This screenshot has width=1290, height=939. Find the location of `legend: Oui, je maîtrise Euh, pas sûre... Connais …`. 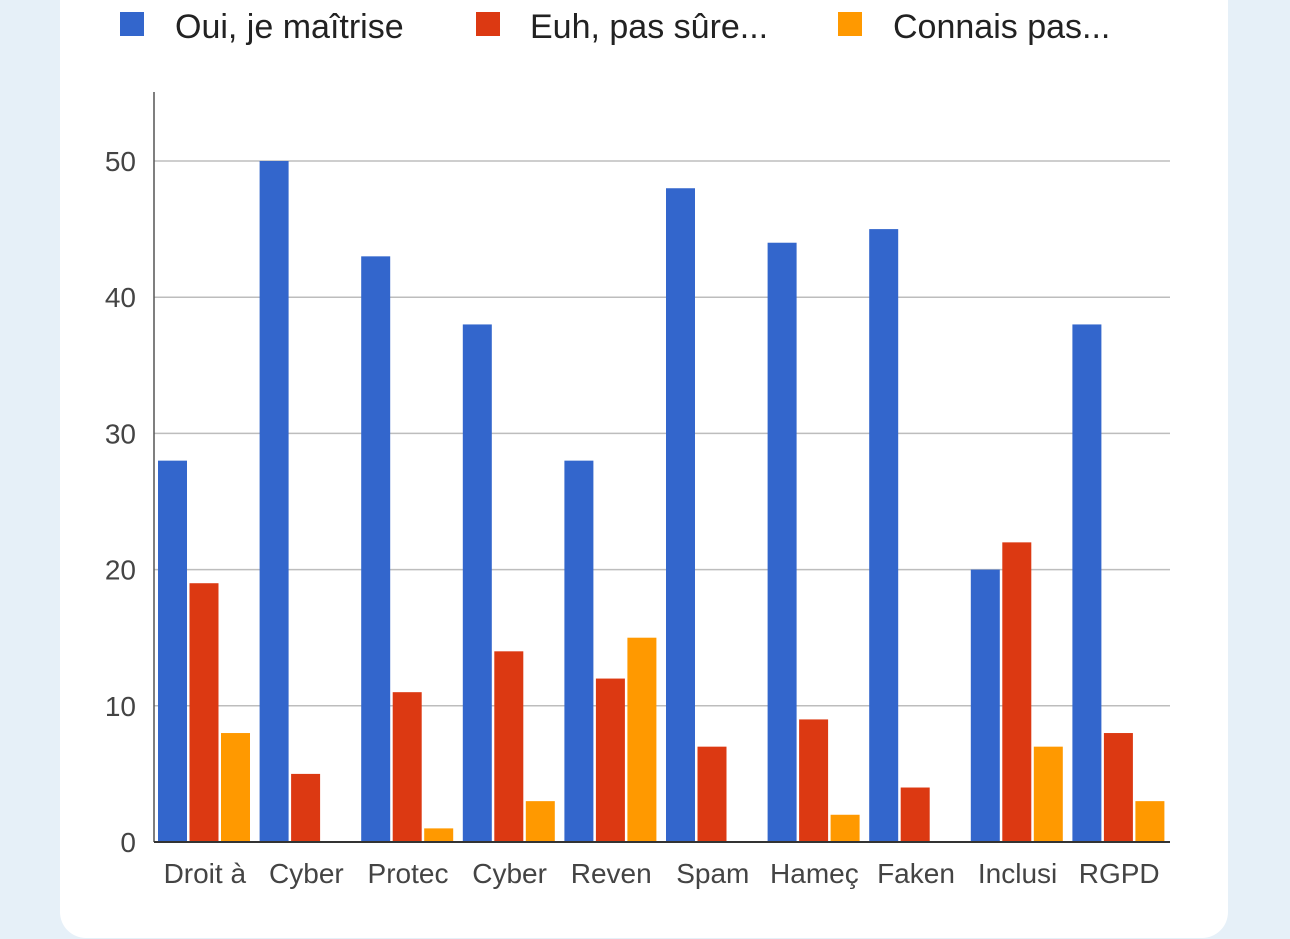

legend: Oui, je maîtrise Euh, pas sûre... Connais … is located at coordinates (615, 27).